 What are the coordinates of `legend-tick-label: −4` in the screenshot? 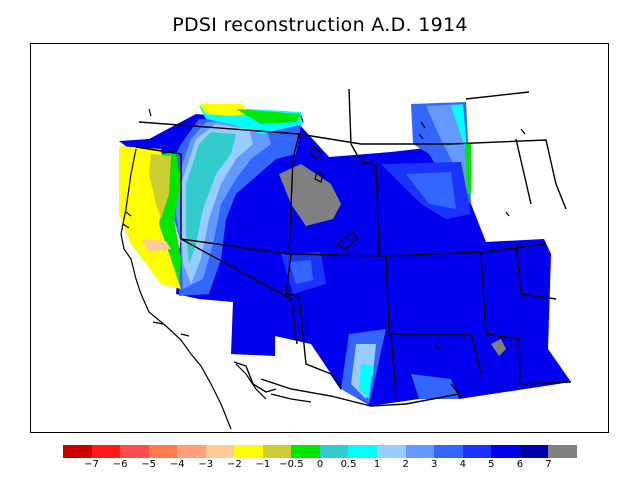 It's located at (177, 464).